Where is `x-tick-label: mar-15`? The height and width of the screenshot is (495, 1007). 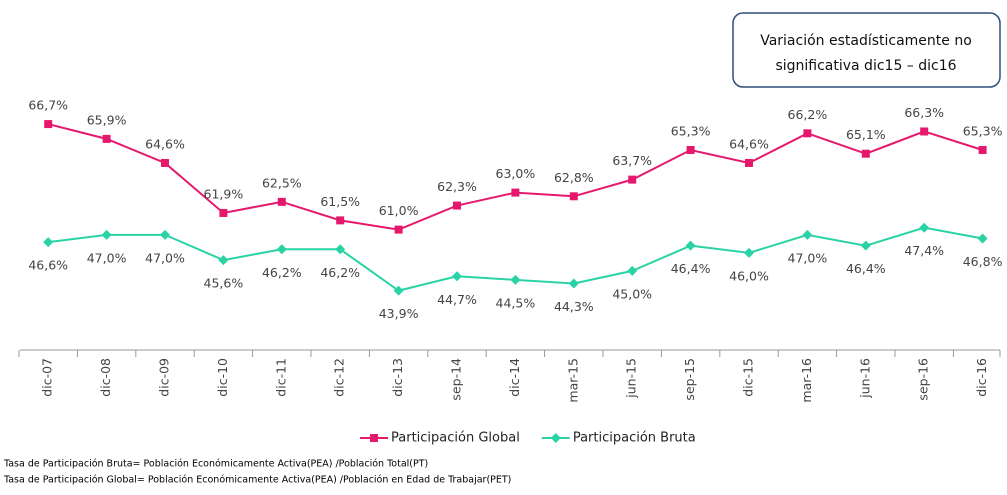
x-tick-label: mar-15 is located at coordinates (572, 380).